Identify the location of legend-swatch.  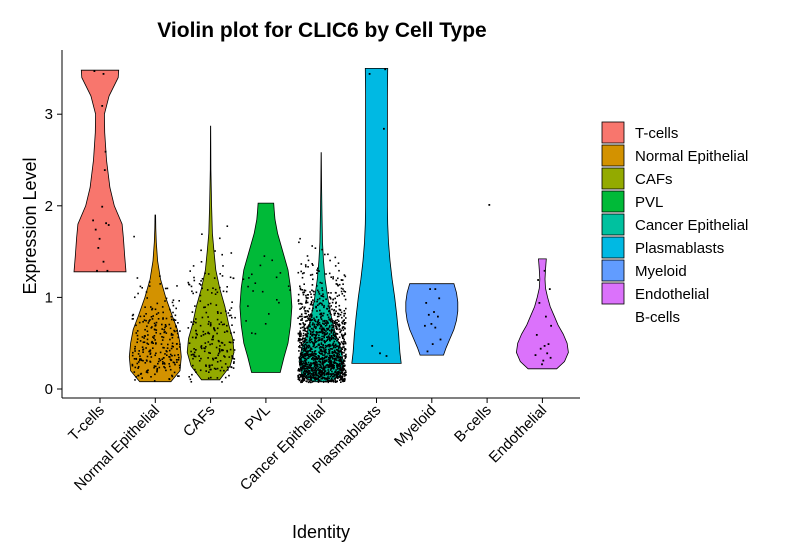
(613, 224).